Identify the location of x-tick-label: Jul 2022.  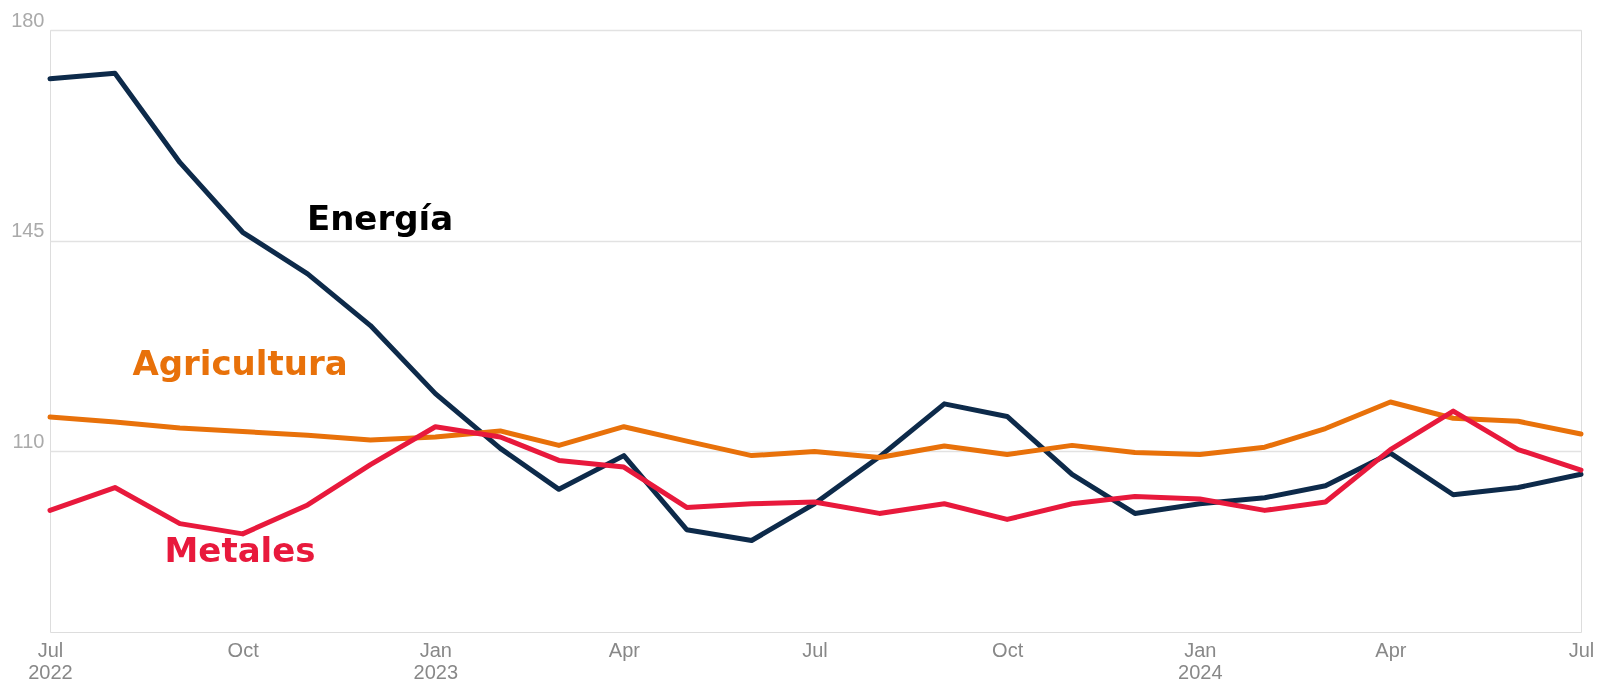
(50, 660).